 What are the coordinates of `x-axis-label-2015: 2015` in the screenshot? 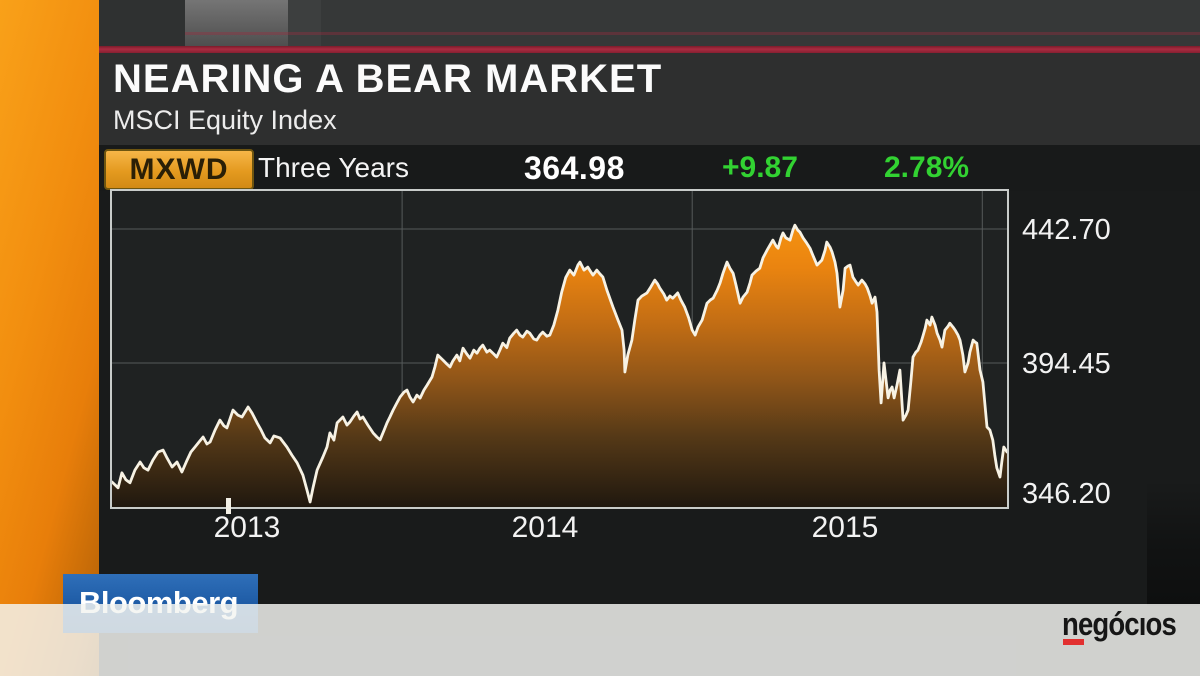 It's located at (845, 527).